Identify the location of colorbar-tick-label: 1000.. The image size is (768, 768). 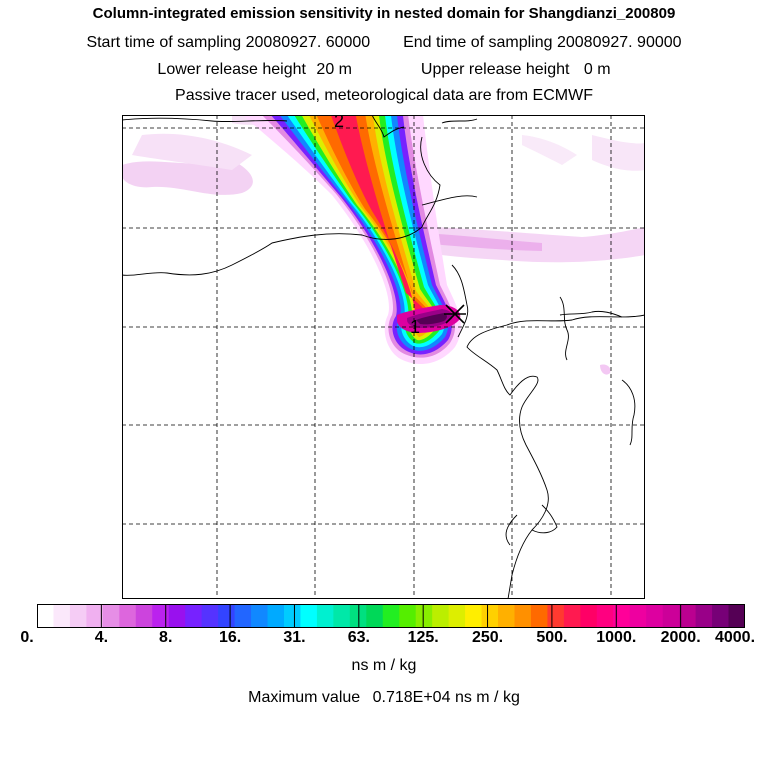
(616, 637).